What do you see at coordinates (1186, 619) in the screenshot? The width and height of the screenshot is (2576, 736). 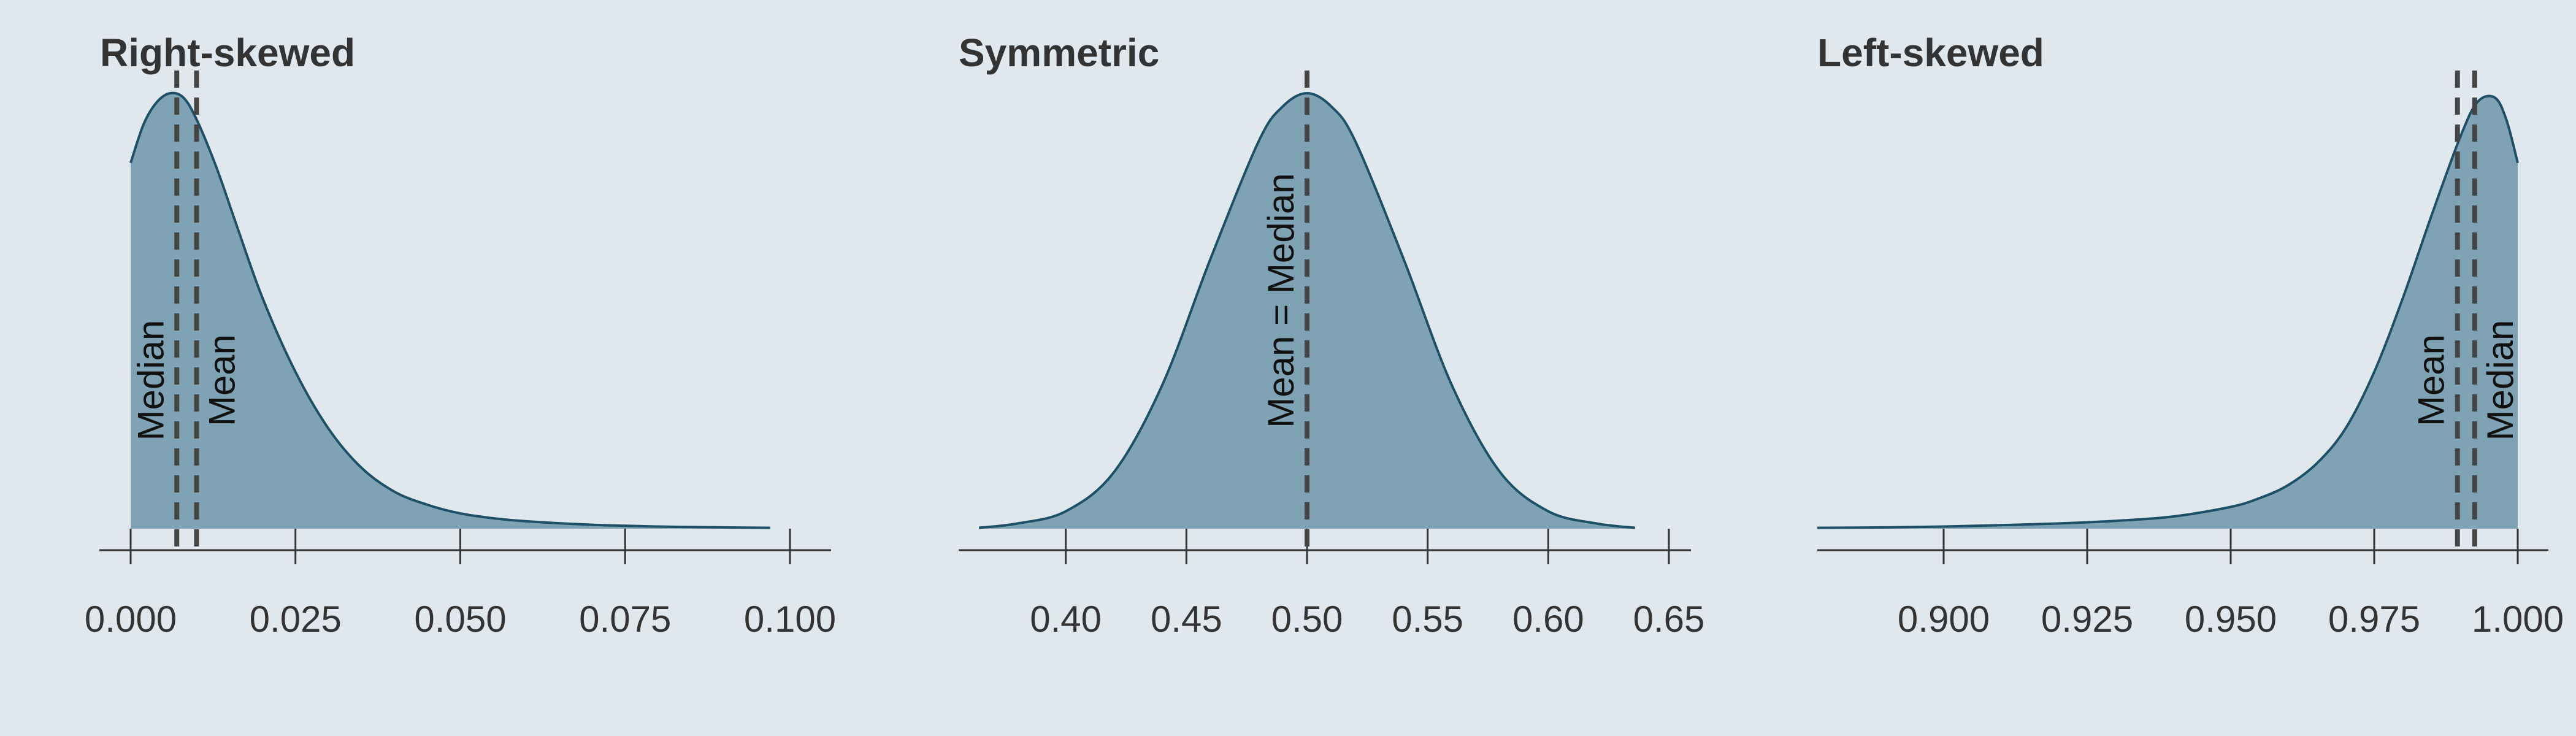 I see `x-tick-label: 0.45` at bounding box center [1186, 619].